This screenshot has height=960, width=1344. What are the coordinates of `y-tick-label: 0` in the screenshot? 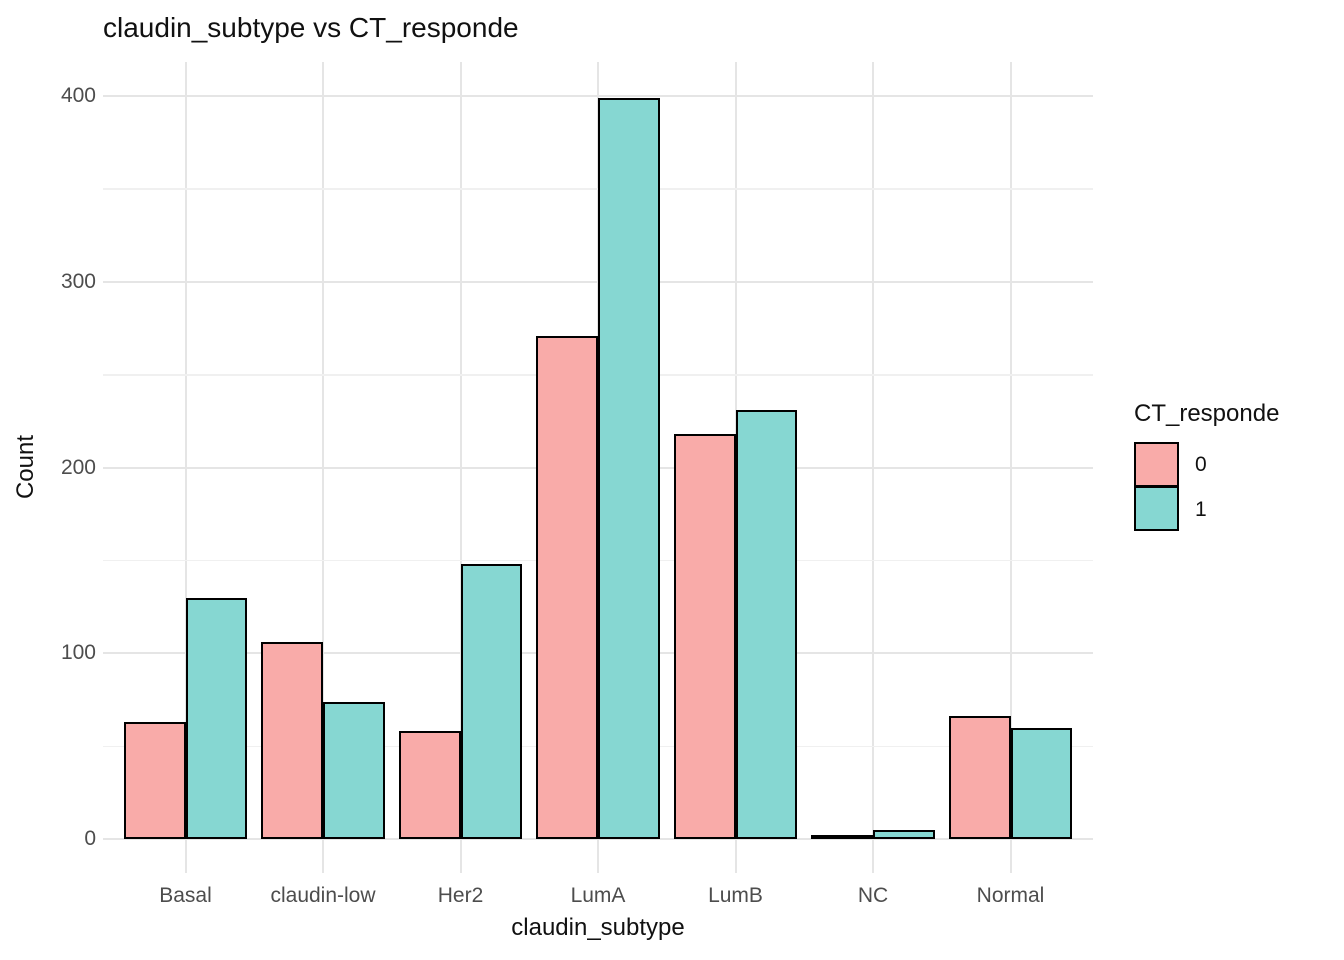 It's located at (90, 838).